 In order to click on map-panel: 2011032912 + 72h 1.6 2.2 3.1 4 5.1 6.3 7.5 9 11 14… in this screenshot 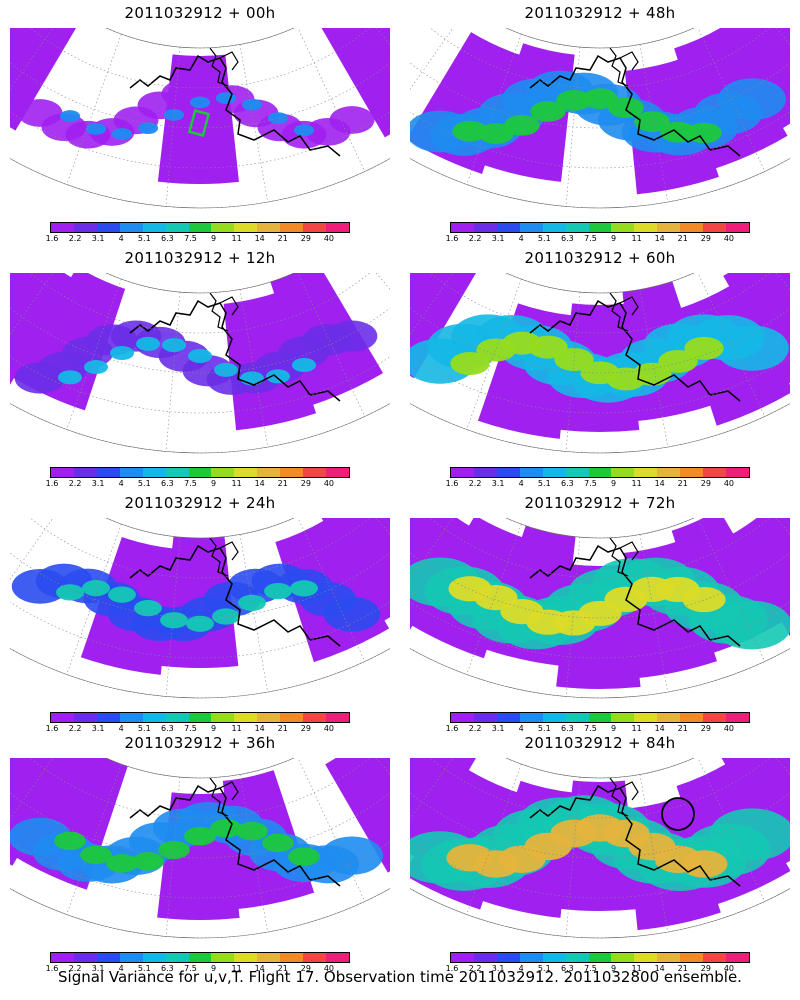, I will do `click(600, 615)`.